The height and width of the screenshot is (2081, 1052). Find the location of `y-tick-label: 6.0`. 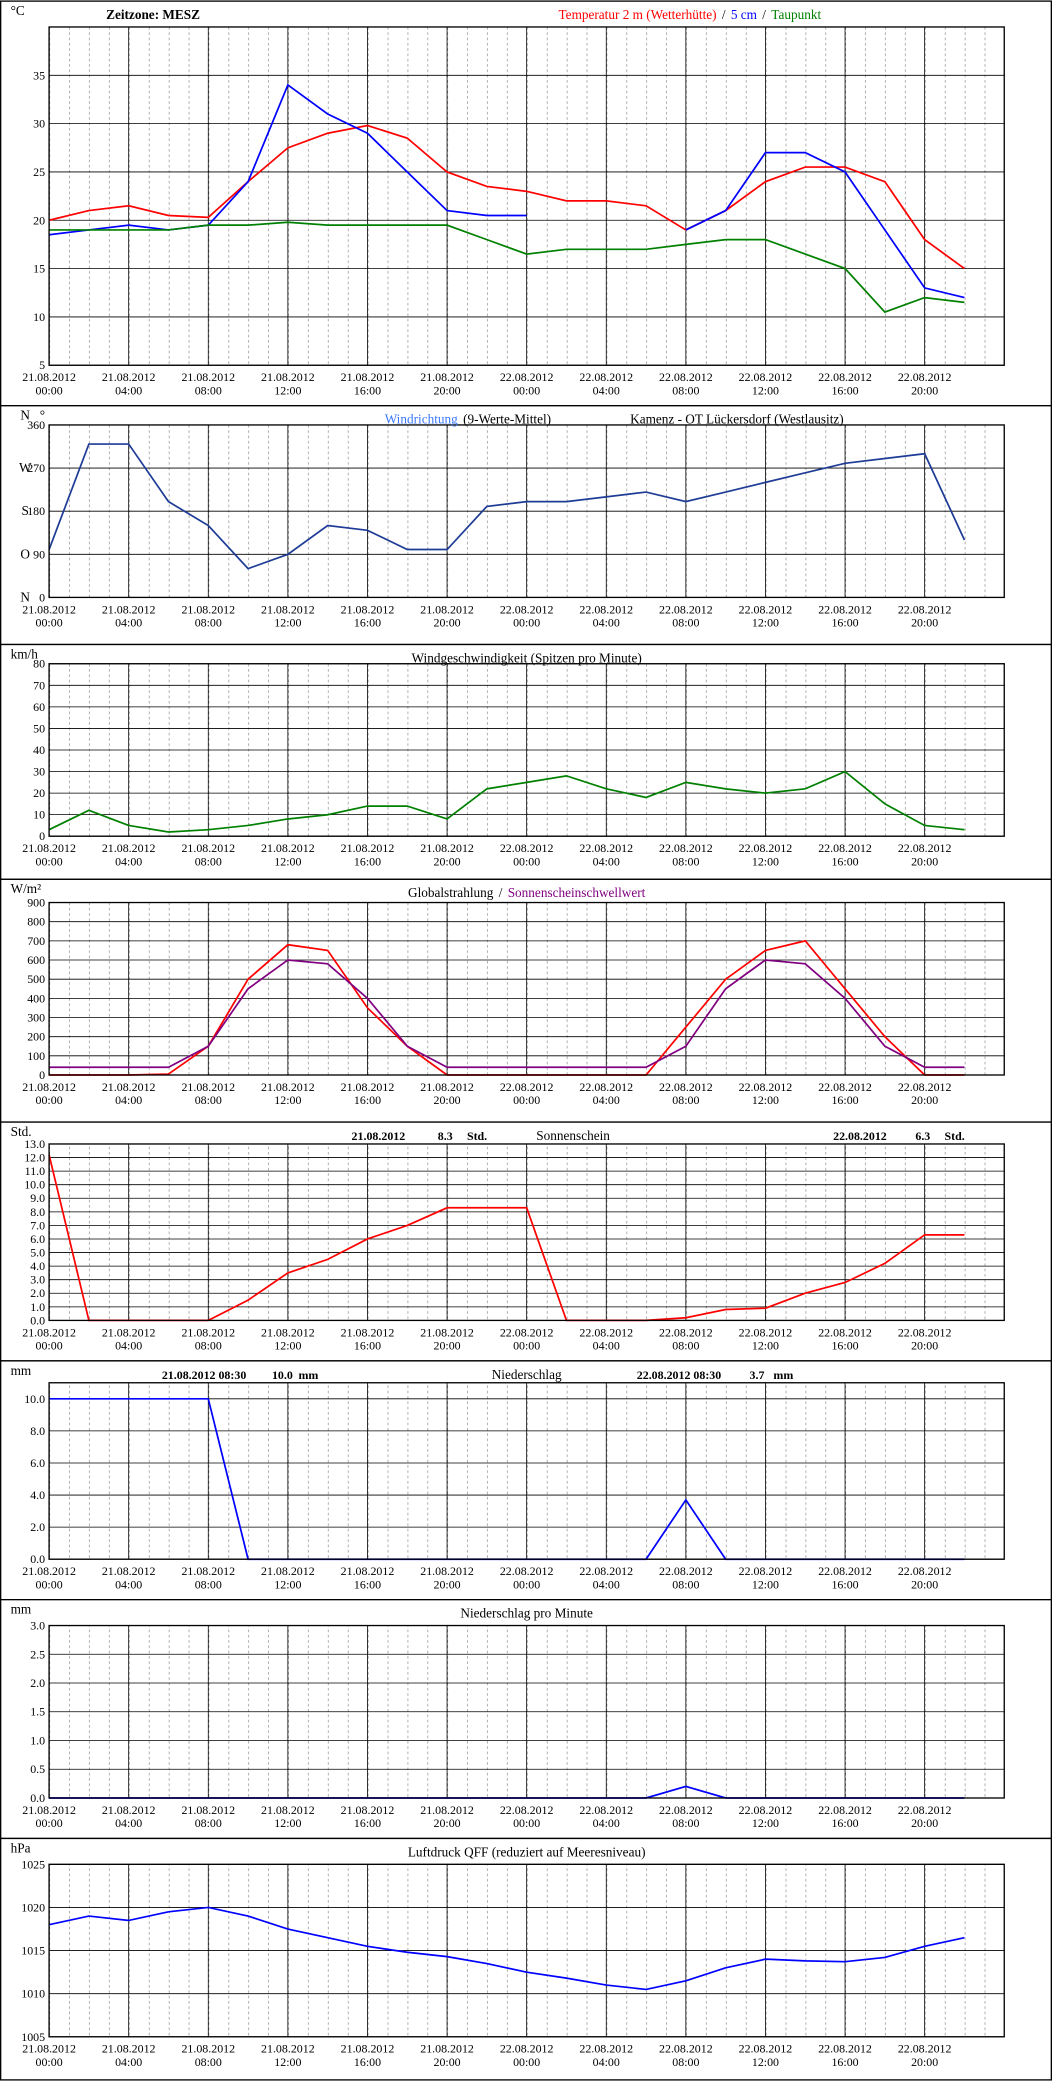

y-tick-label: 6.0 is located at coordinates (37, 1463).